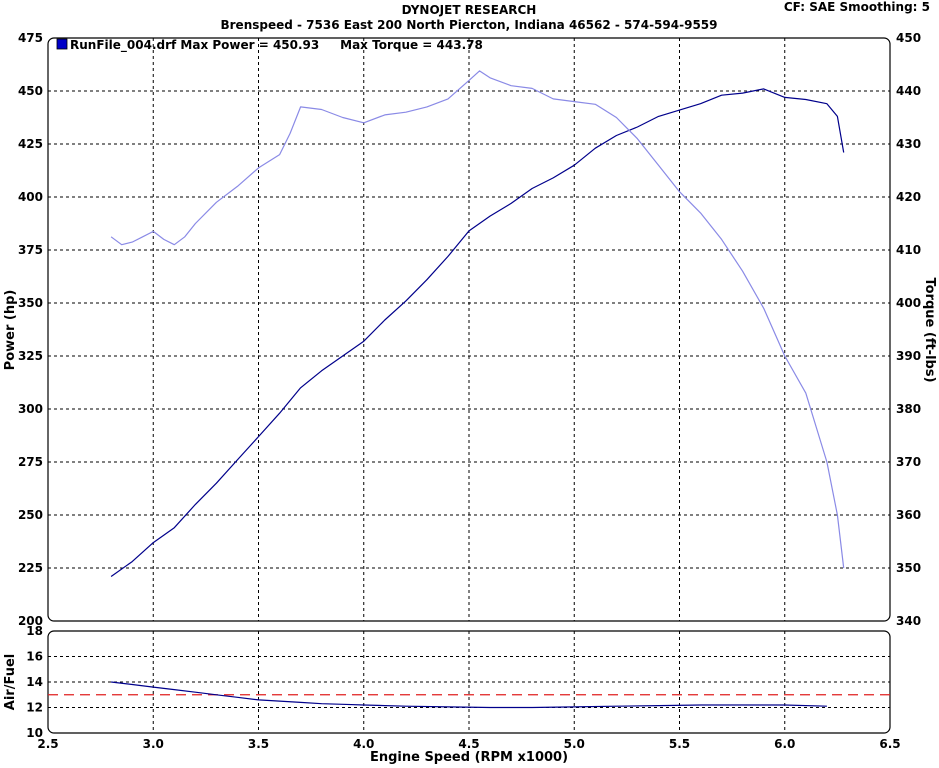  Describe the element at coordinates (929, 329) in the screenshot. I see `torque-axis-title: Torque (ft-lbs)` at that location.